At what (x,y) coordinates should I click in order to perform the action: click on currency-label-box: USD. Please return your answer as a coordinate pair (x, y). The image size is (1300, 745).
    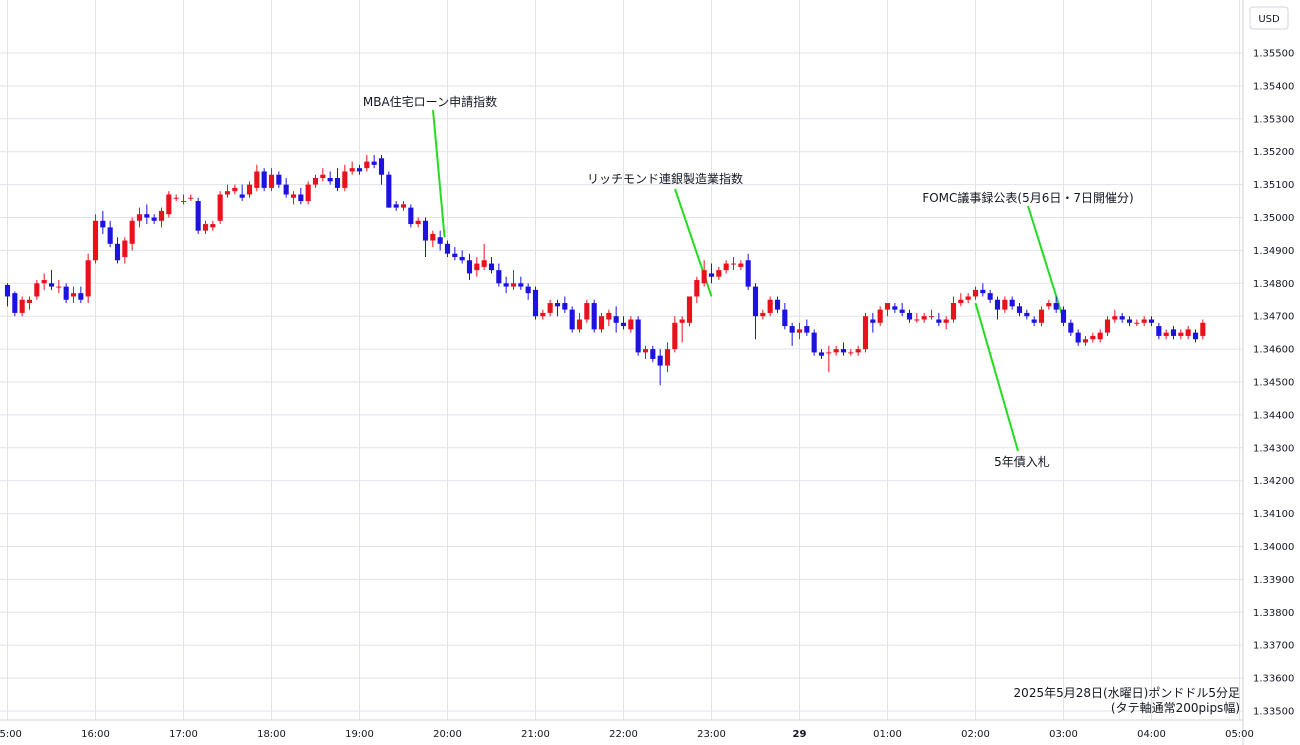
    Looking at the image, I should click on (1269, 18).